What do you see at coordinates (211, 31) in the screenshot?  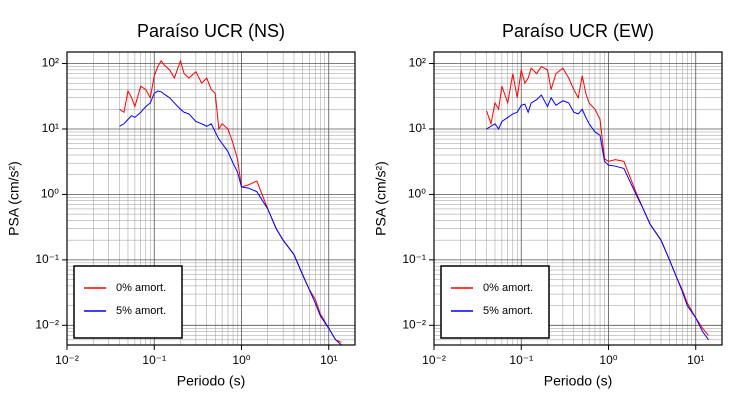 I see `chart-title: Paraíso UCR (NS)` at bounding box center [211, 31].